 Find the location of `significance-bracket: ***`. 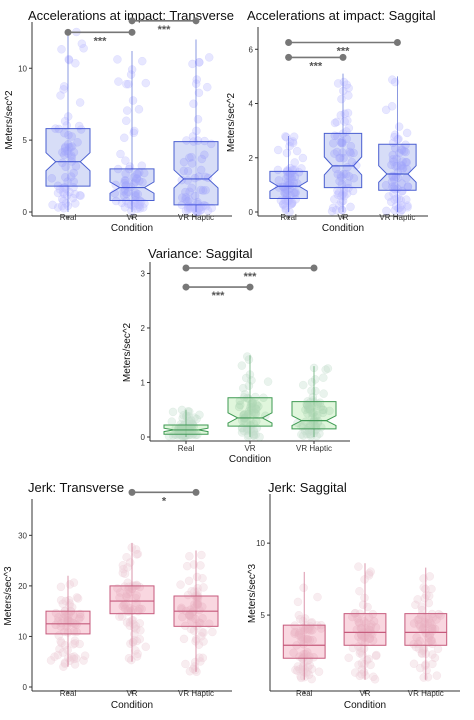

significance-bracket: *** is located at coordinates (100, 37).